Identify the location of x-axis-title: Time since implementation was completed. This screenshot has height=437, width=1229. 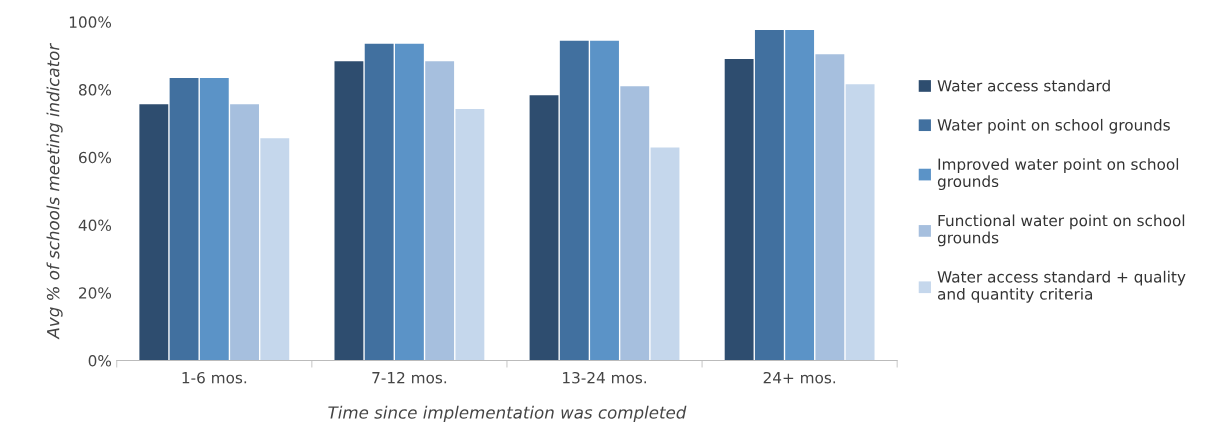
(507, 413).